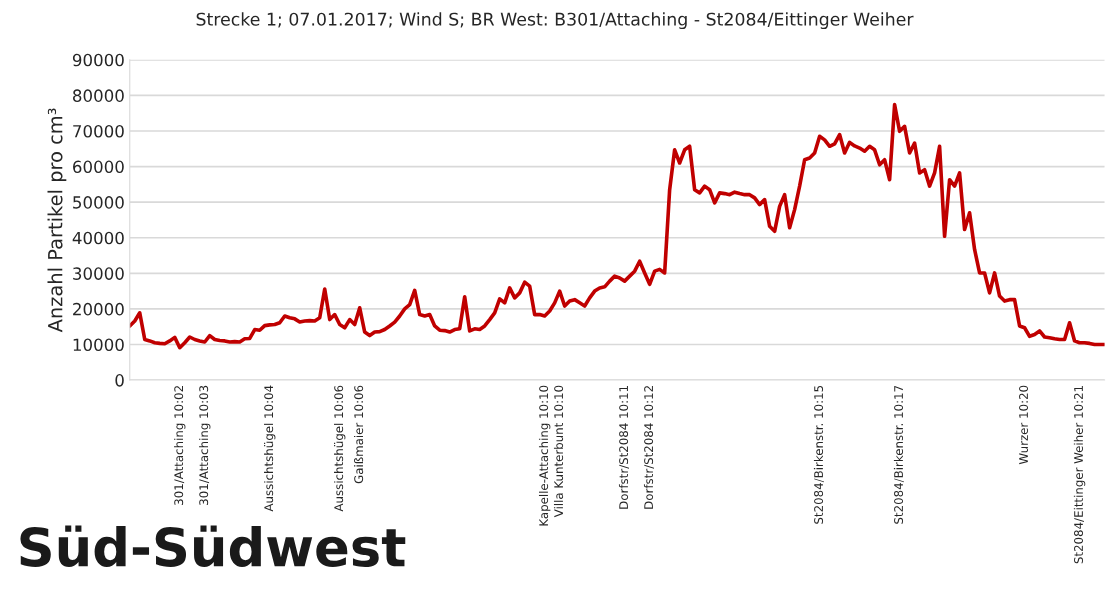 Image resolution: width=1109 pixels, height=592 pixels. What do you see at coordinates (555, 21) in the screenshot?
I see `chart-title: Strecke 1; 07.01.2017; Wind S; BR West: B301/Attaching - St2084/Eittinger Weiher` at bounding box center [555, 21].